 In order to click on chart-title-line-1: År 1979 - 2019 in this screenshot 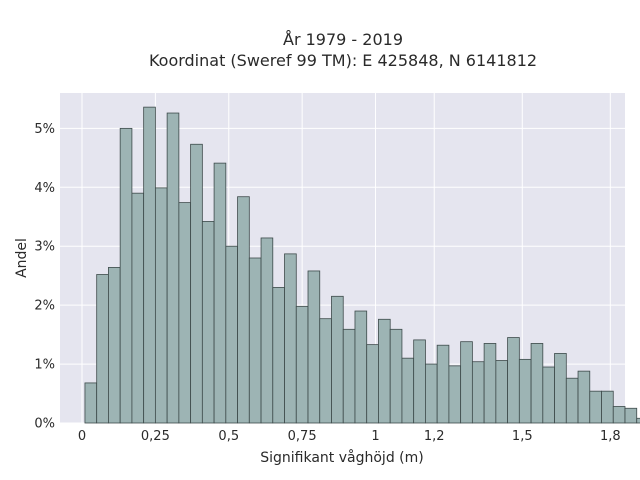, I will do `click(343, 39)`.